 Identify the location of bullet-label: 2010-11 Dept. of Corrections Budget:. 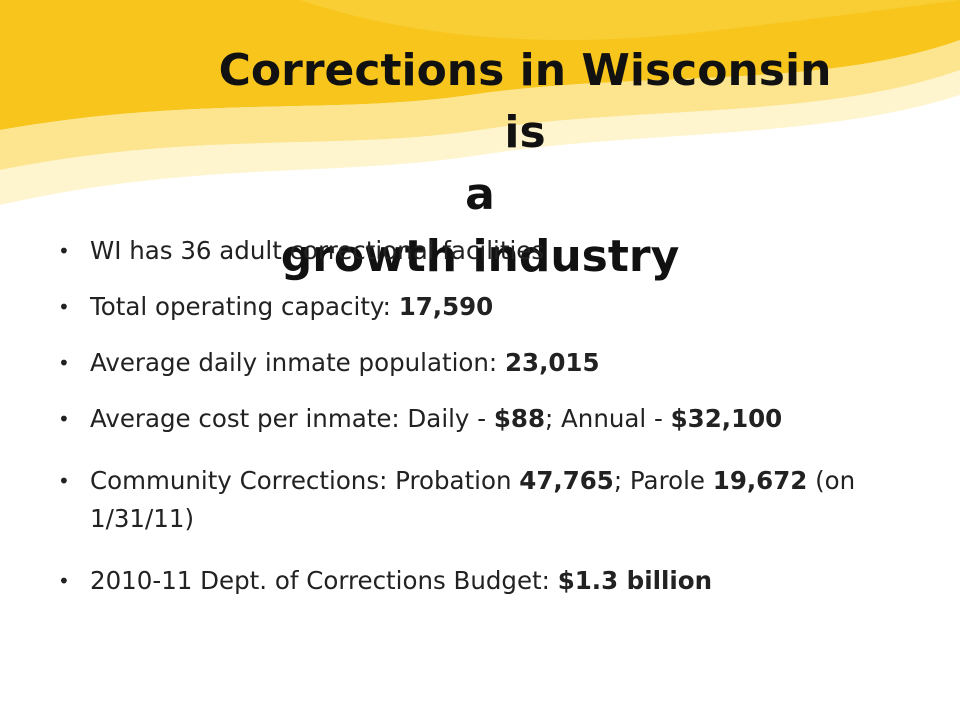
(324, 580).